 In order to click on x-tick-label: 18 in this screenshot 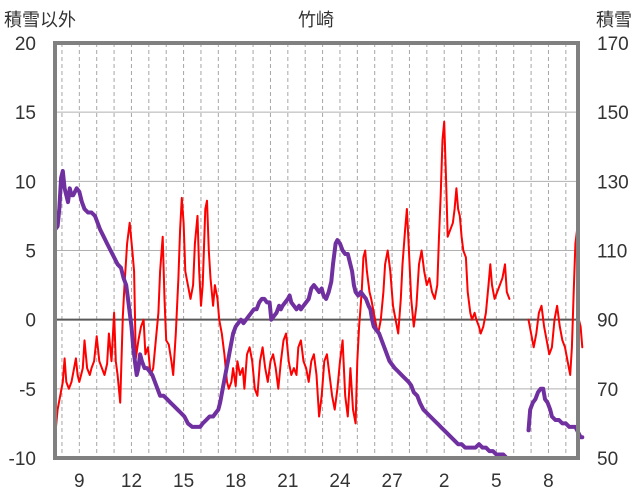, I will do `click(235, 481)`.